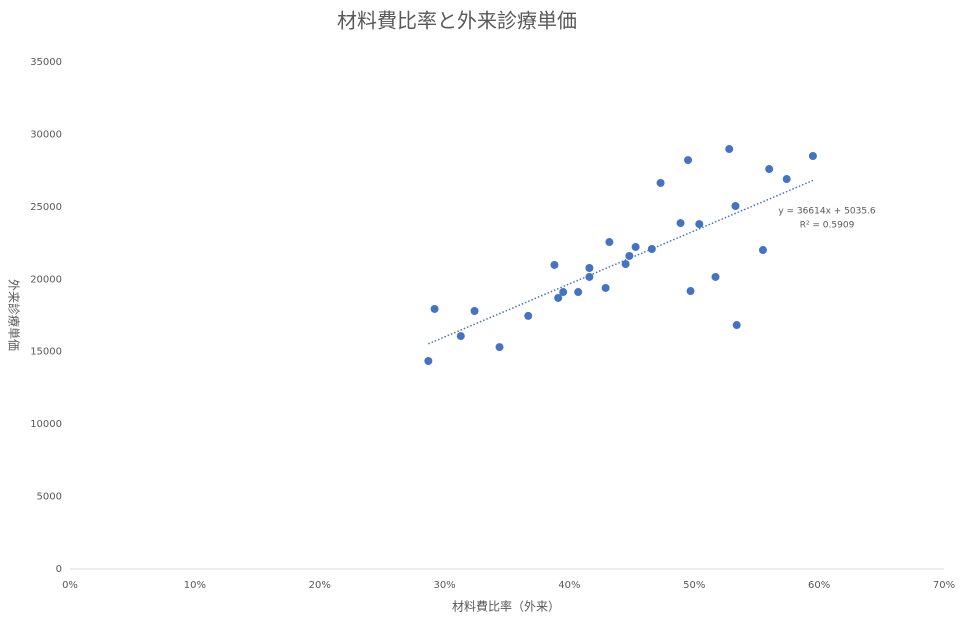 Image resolution: width=971 pixels, height=633 pixels. Describe the element at coordinates (819, 585) in the screenshot. I see `x-tick-label: 60%` at that location.